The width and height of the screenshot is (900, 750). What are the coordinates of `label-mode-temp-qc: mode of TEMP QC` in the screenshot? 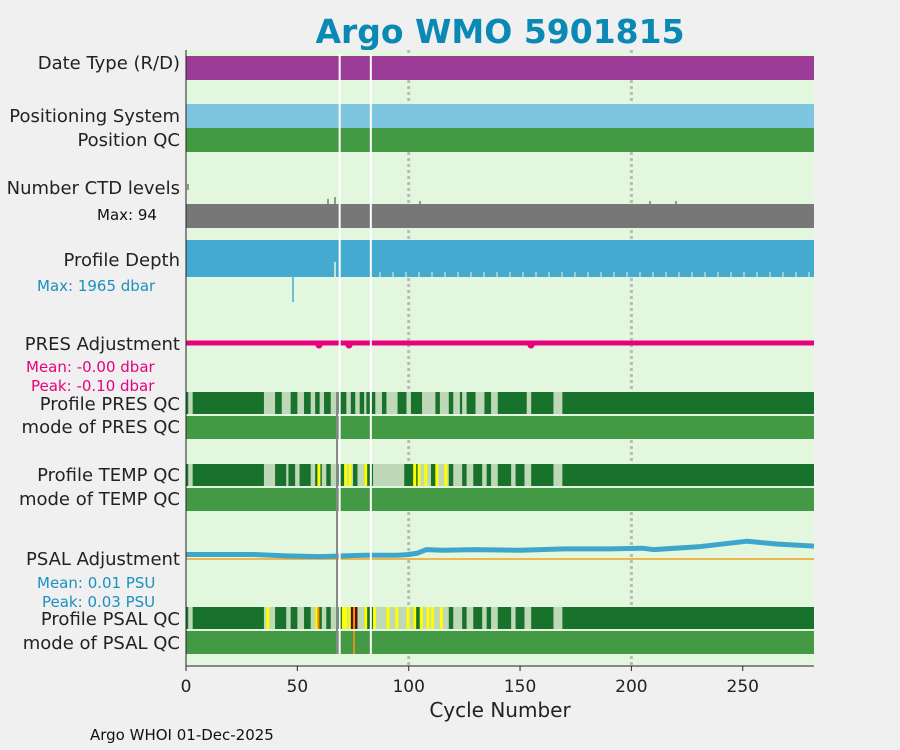 It's located at (99, 499).